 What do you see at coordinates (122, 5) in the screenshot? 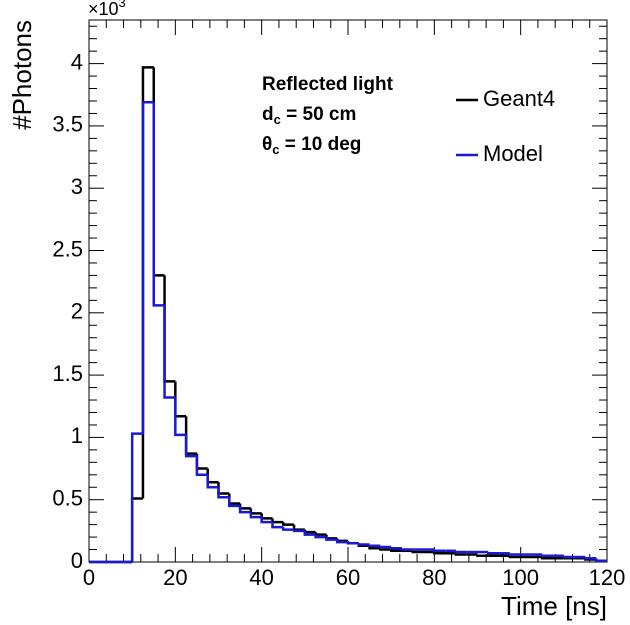
I see `multiplier-exponent: 3` at bounding box center [122, 5].